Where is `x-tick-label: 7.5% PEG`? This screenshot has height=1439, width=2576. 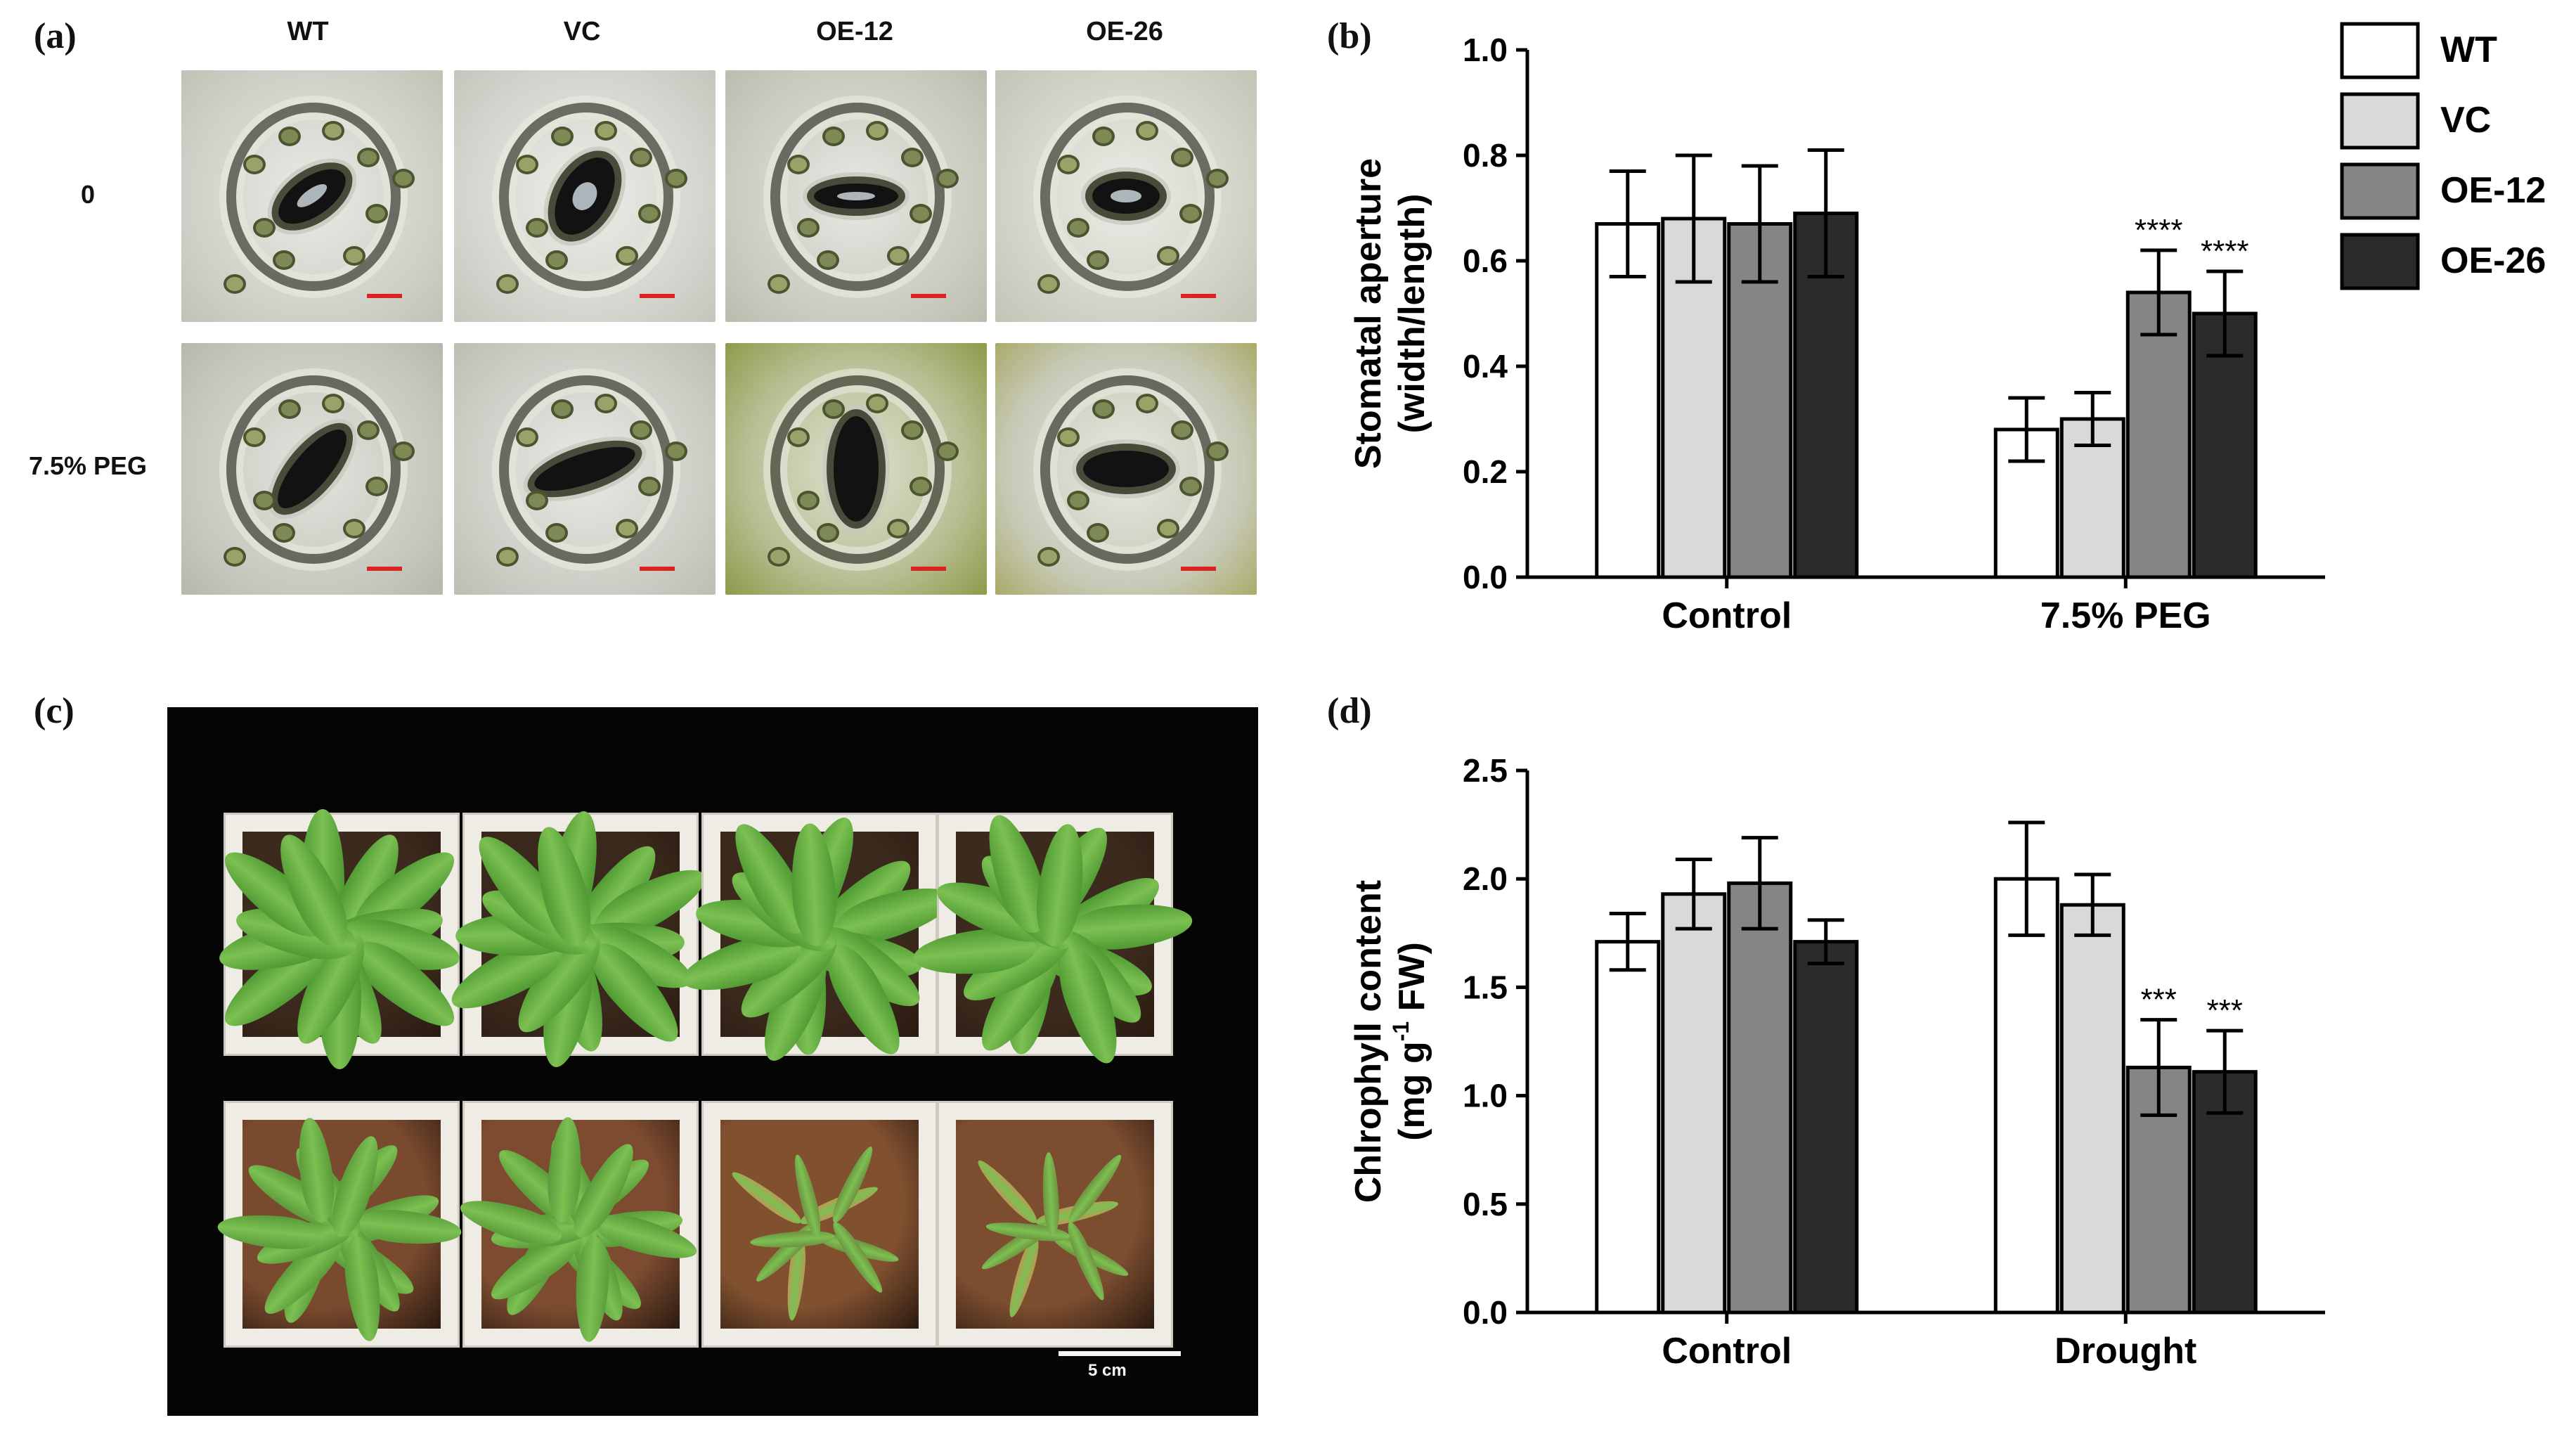 x-tick-label: 7.5% PEG is located at coordinates (2125, 615).